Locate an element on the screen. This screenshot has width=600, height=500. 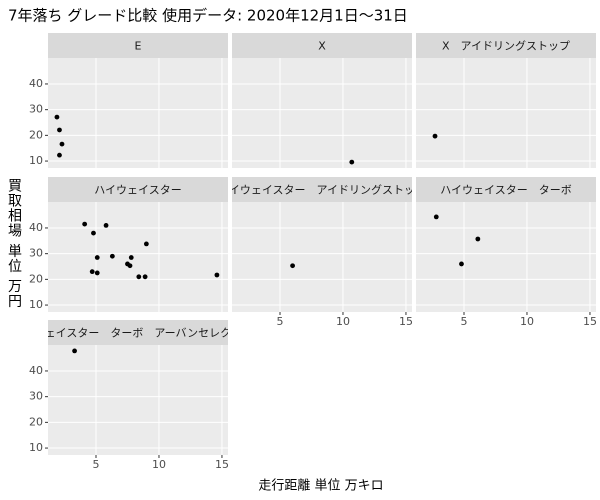
facet-panel: ハイウェイスター ターボ 5 10 15 is located at coordinates (506, 252).